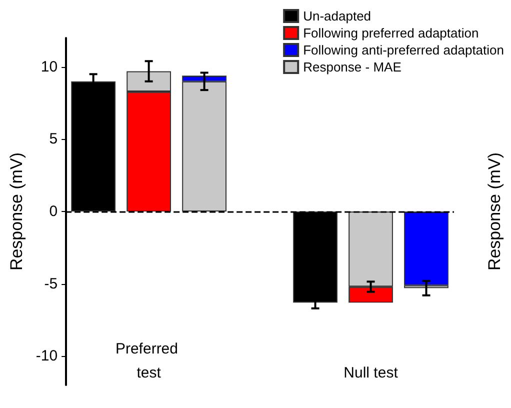 This screenshot has height=408, width=511. I want to click on y-axis-title: Response (mV), so click(494, 211).